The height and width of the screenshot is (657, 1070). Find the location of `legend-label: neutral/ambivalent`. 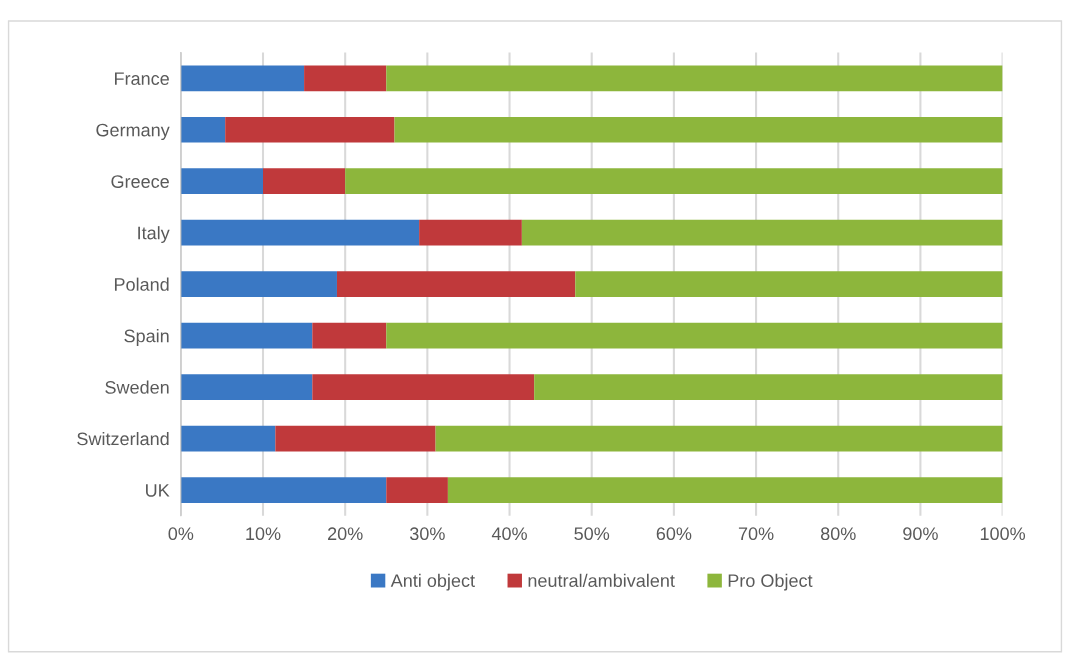

legend-label: neutral/ambivalent is located at coordinates (601, 580).